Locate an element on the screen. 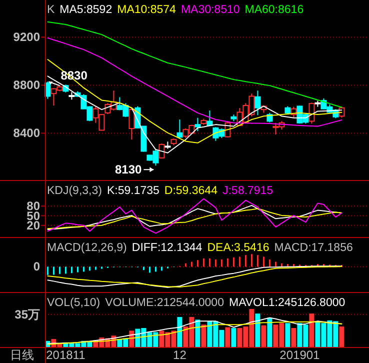 The image size is (369, 363). chart-title: KDJ(9,3,3) is located at coordinates (74, 191).